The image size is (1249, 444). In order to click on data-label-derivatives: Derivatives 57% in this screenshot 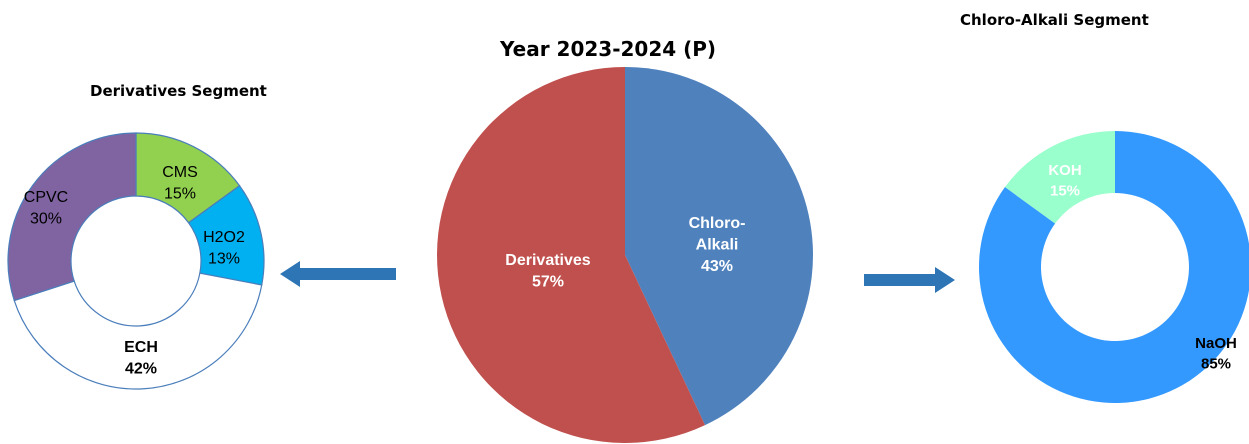, I will do `click(547, 271)`.